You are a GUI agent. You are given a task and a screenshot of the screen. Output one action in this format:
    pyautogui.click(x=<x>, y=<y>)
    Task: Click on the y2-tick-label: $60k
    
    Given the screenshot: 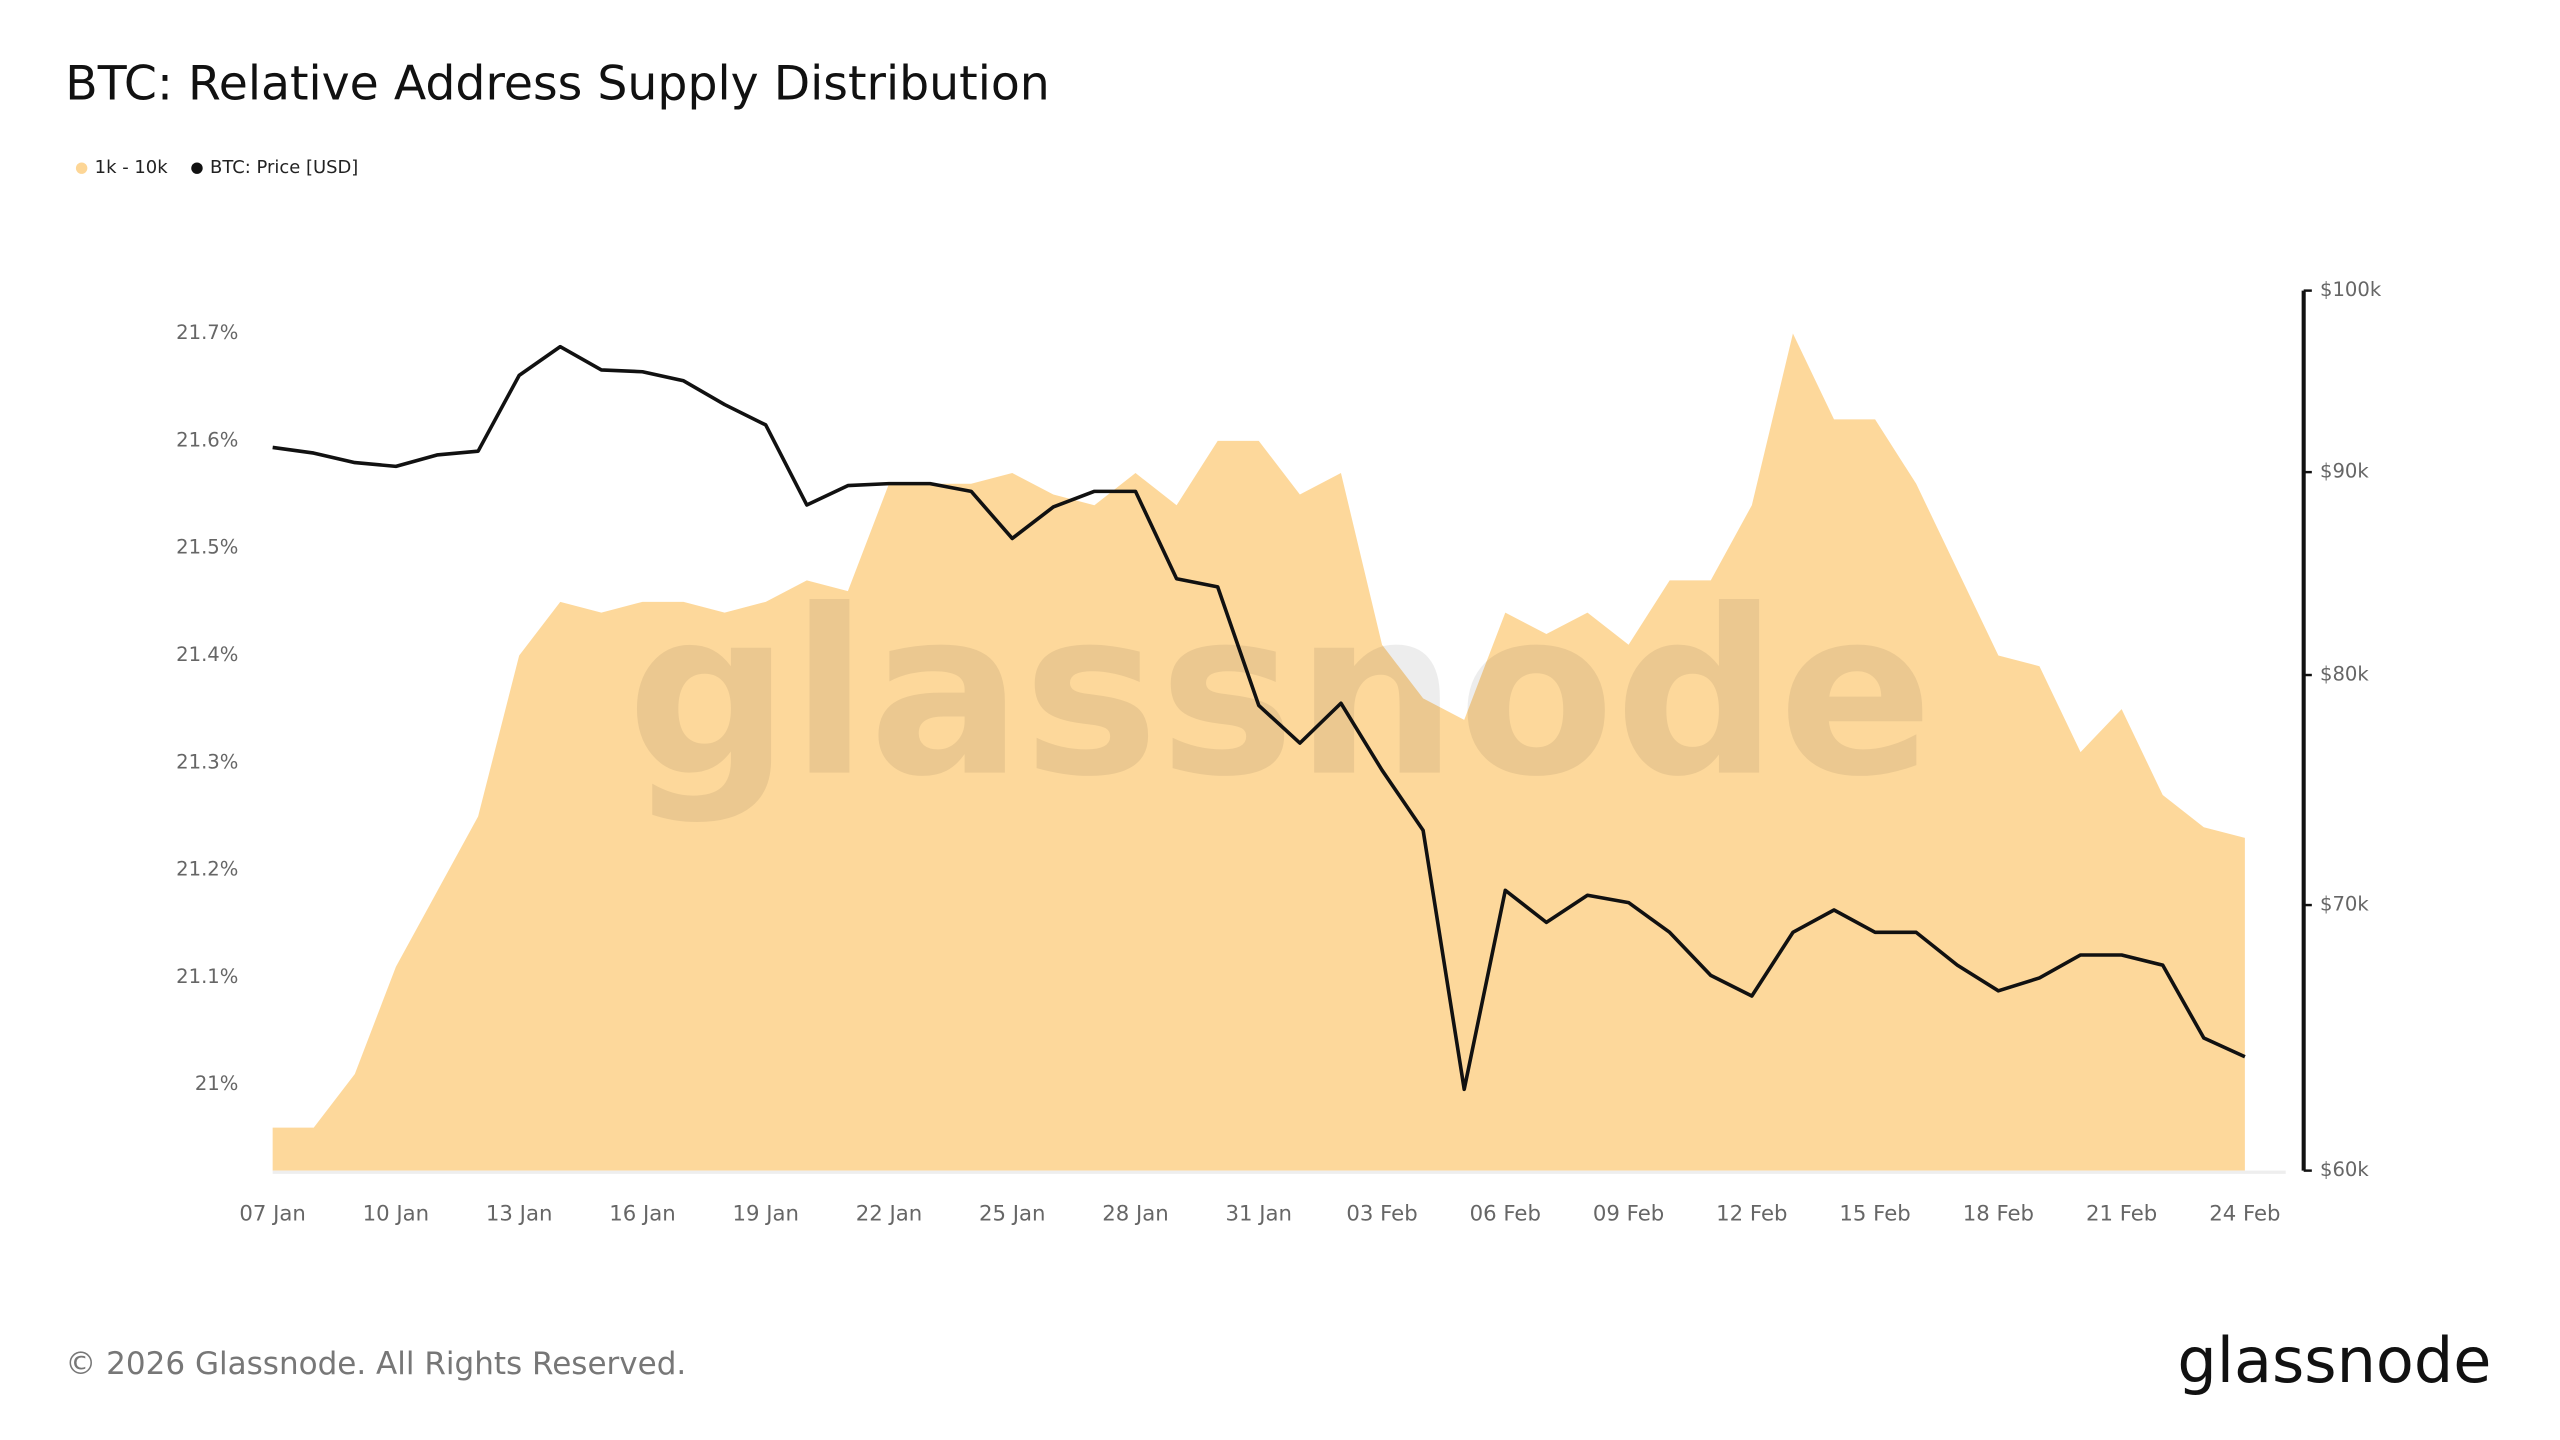 What is the action you would take?
    pyautogui.click(x=2344, y=1169)
    